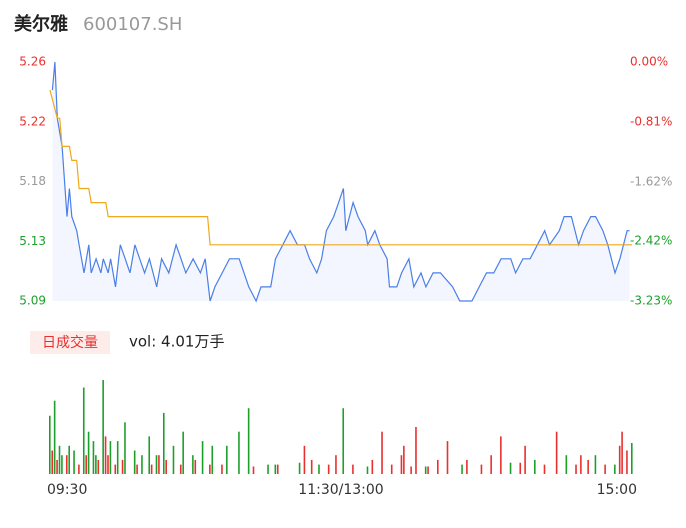 This screenshot has width=686, height=528. What do you see at coordinates (32, 301) in the screenshot?
I see `y-tick-label: 5.09` at bounding box center [32, 301].